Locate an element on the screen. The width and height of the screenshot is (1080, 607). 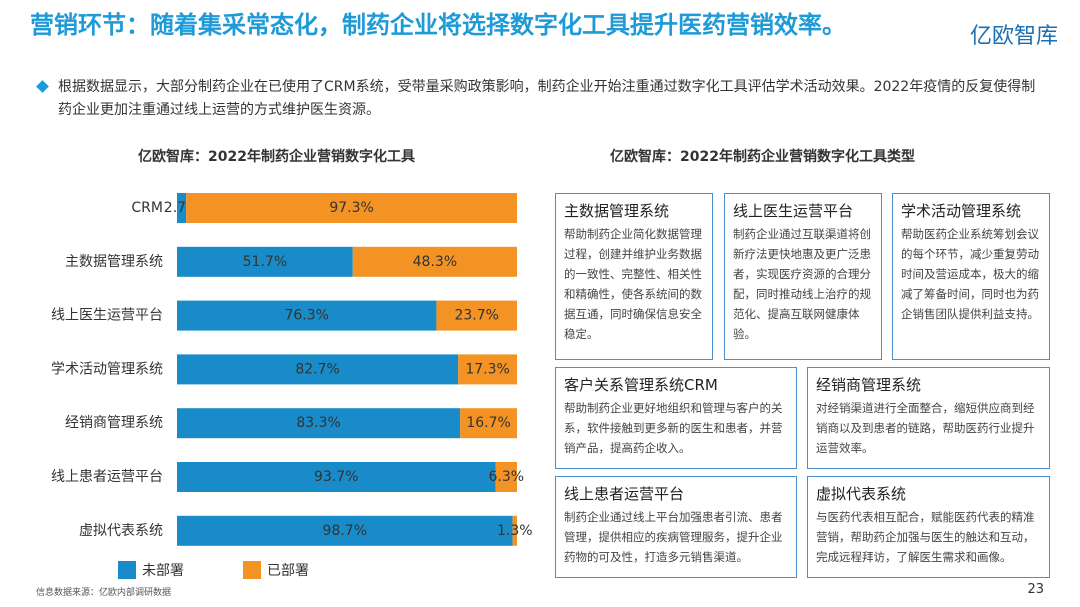
y-tick-label: 线上医生运营平台 is located at coordinates (107, 316).